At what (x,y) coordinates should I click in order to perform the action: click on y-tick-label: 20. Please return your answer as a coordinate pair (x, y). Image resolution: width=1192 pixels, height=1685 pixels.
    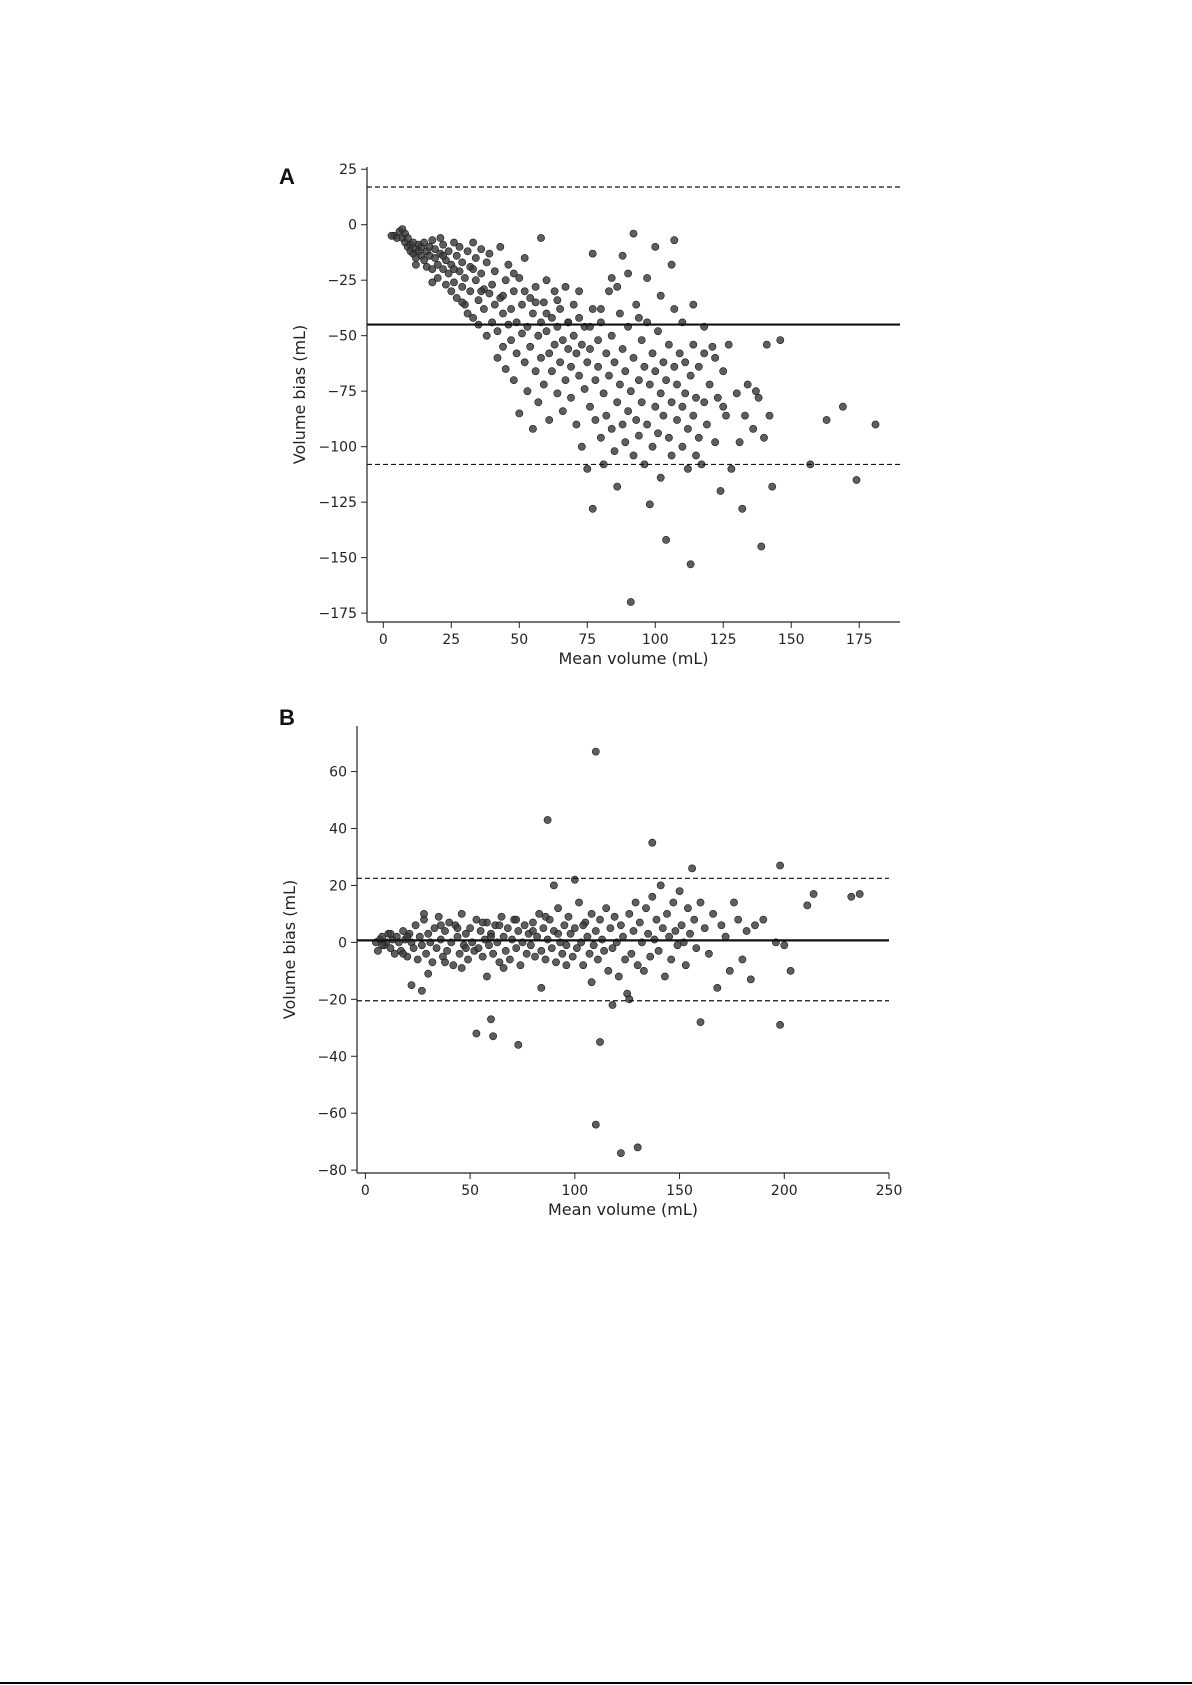
    Looking at the image, I should click on (338, 886).